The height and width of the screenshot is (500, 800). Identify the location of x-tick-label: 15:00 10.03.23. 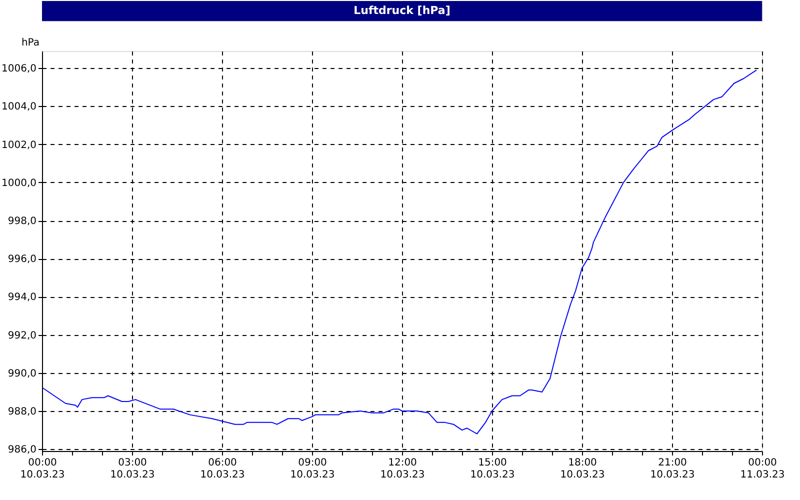
(492, 469).